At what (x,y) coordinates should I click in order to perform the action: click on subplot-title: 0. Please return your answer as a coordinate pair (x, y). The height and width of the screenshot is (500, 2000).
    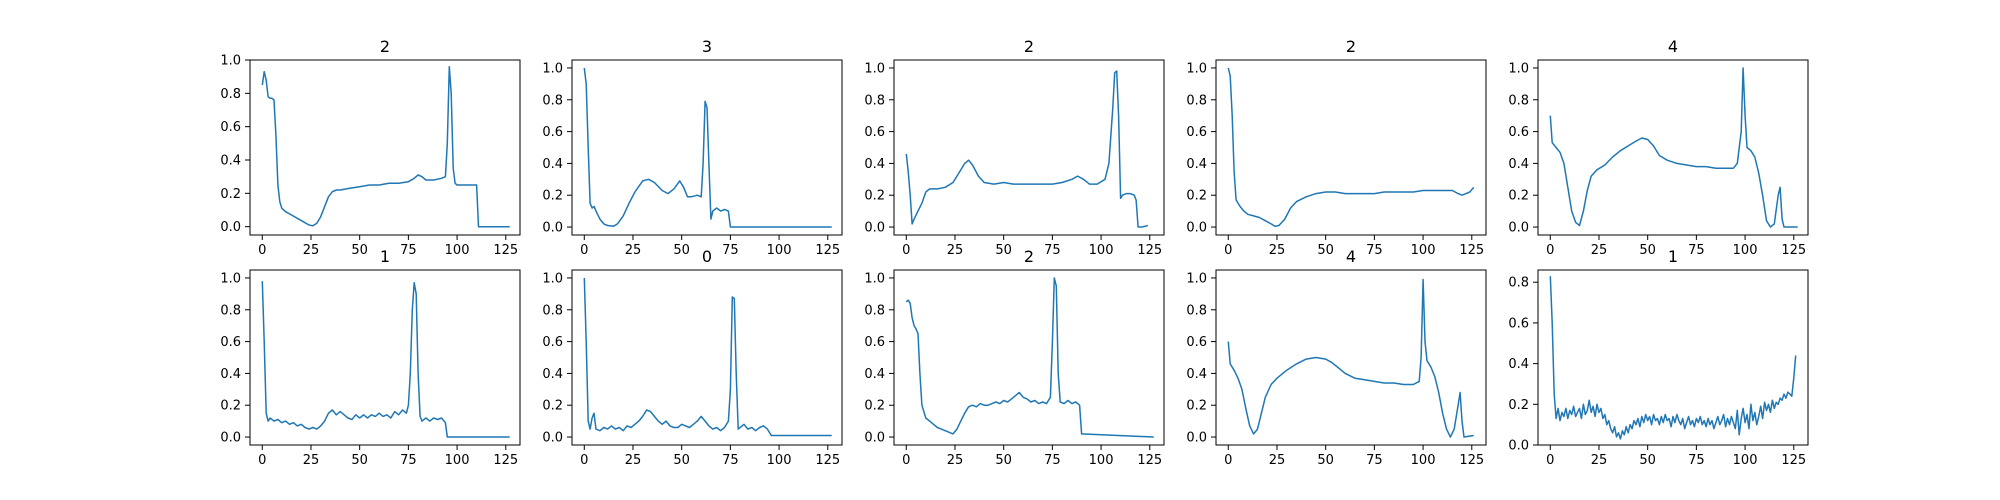
    Looking at the image, I should click on (707, 256).